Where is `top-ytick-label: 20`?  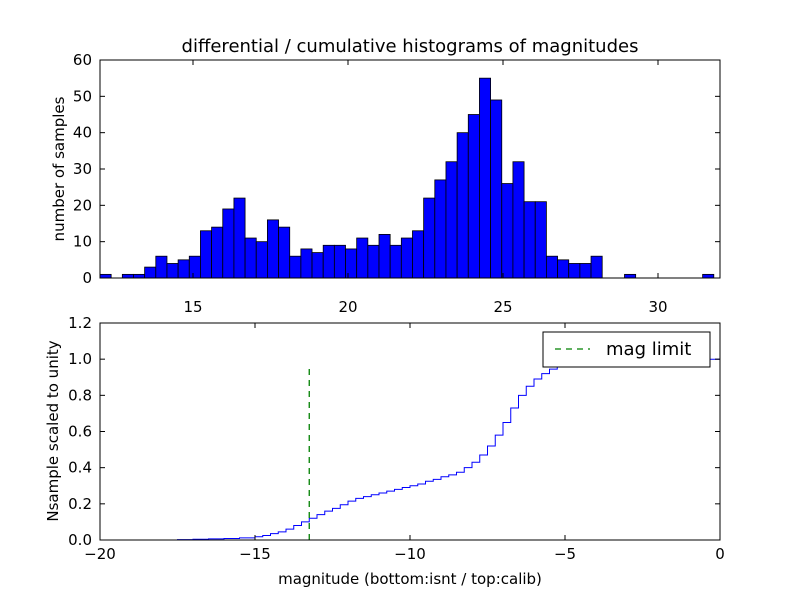 top-ytick-label: 20 is located at coordinates (82, 205).